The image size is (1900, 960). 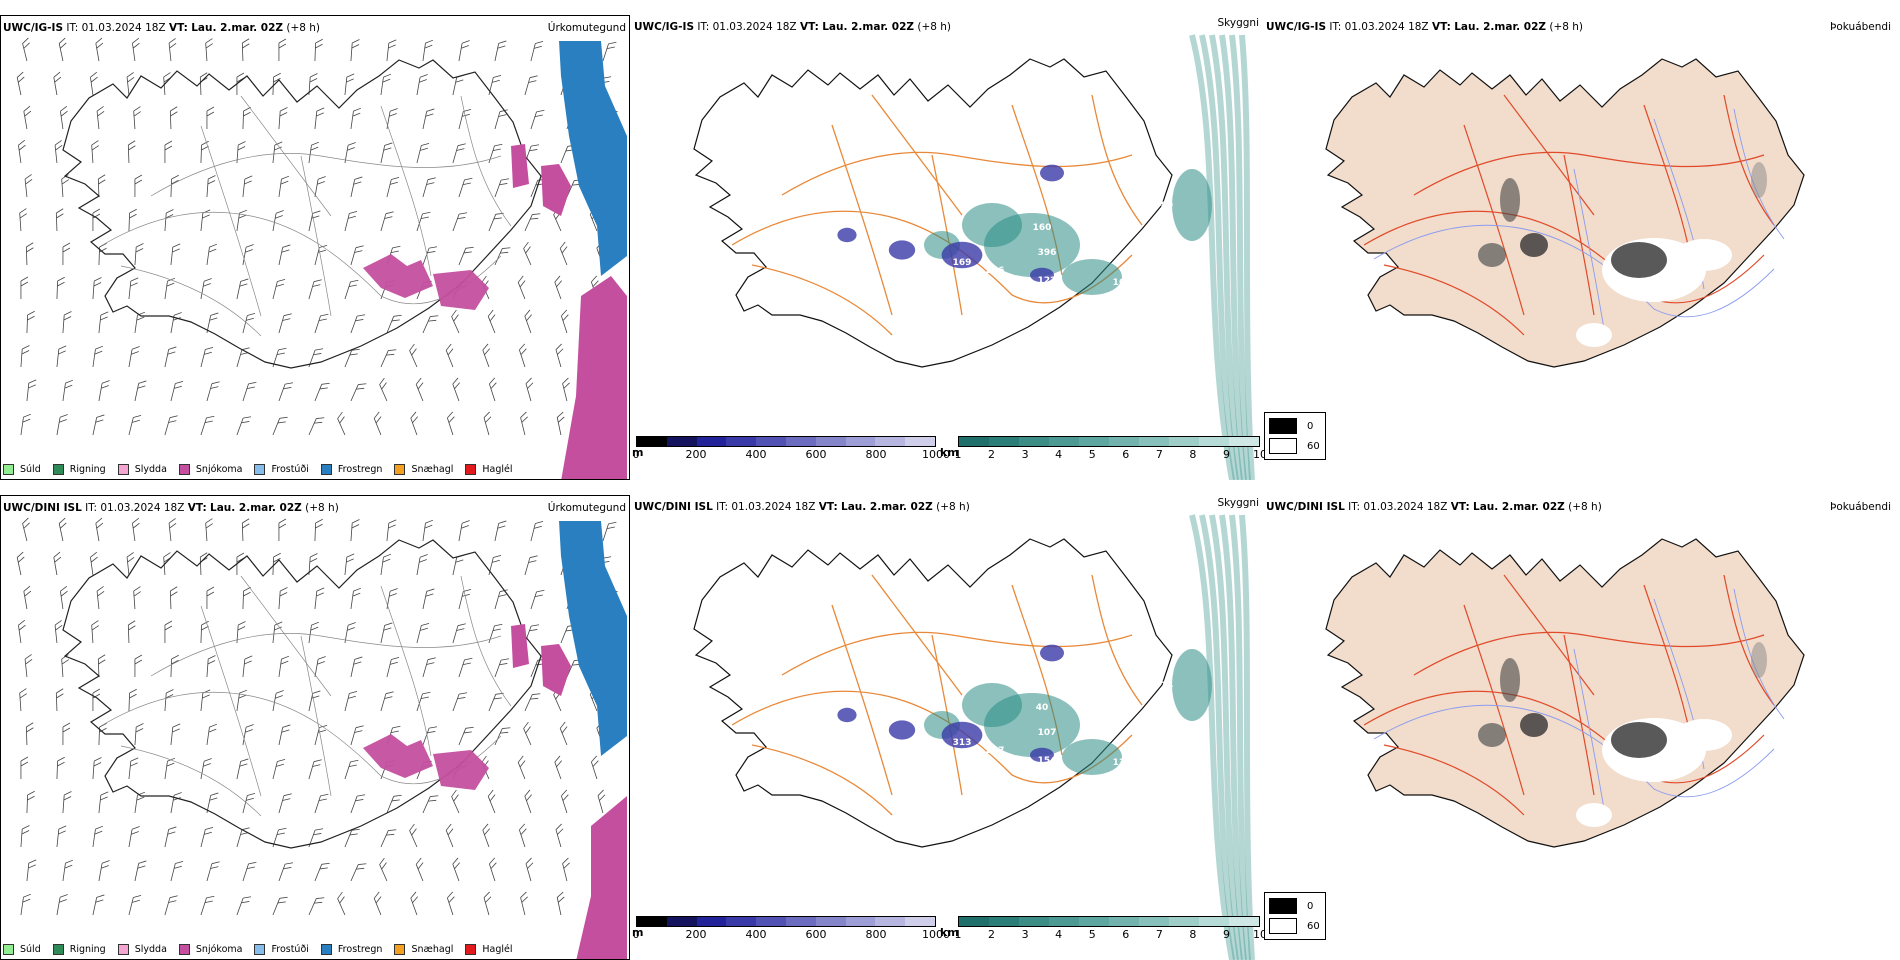 What do you see at coordinates (260, 469) in the screenshot?
I see `precip-legend-swatch` at bounding box center [260, 469].